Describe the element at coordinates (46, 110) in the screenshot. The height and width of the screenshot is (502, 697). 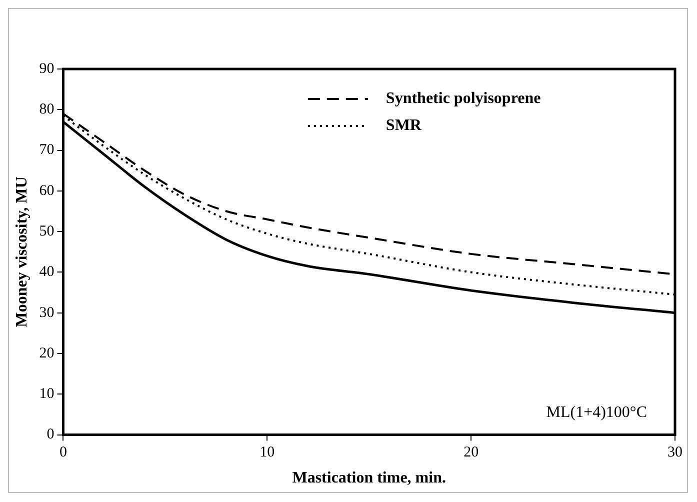
I see `y-tick-label: 80` at that location.